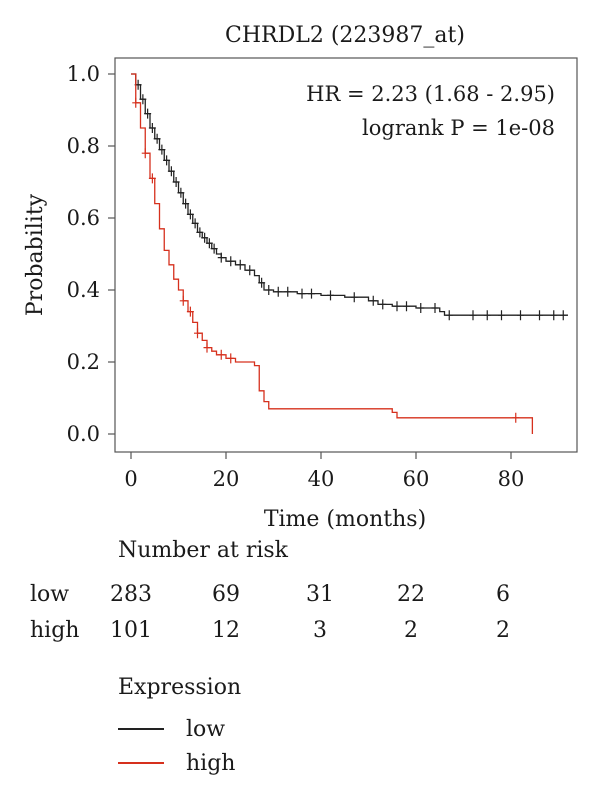 The image size is (600, 804). What do you see at coordinates (226, 594) in the screenshot?
I see `risk-cell: 69` at bounding box center [226, 594].